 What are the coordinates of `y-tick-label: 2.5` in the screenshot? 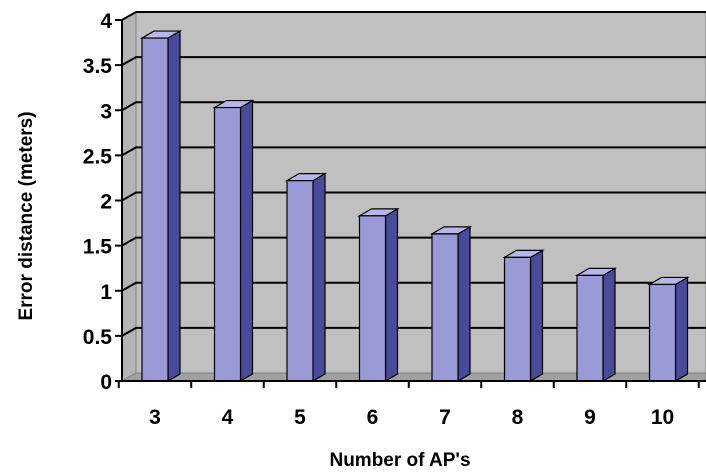 It's located at (98, 156).